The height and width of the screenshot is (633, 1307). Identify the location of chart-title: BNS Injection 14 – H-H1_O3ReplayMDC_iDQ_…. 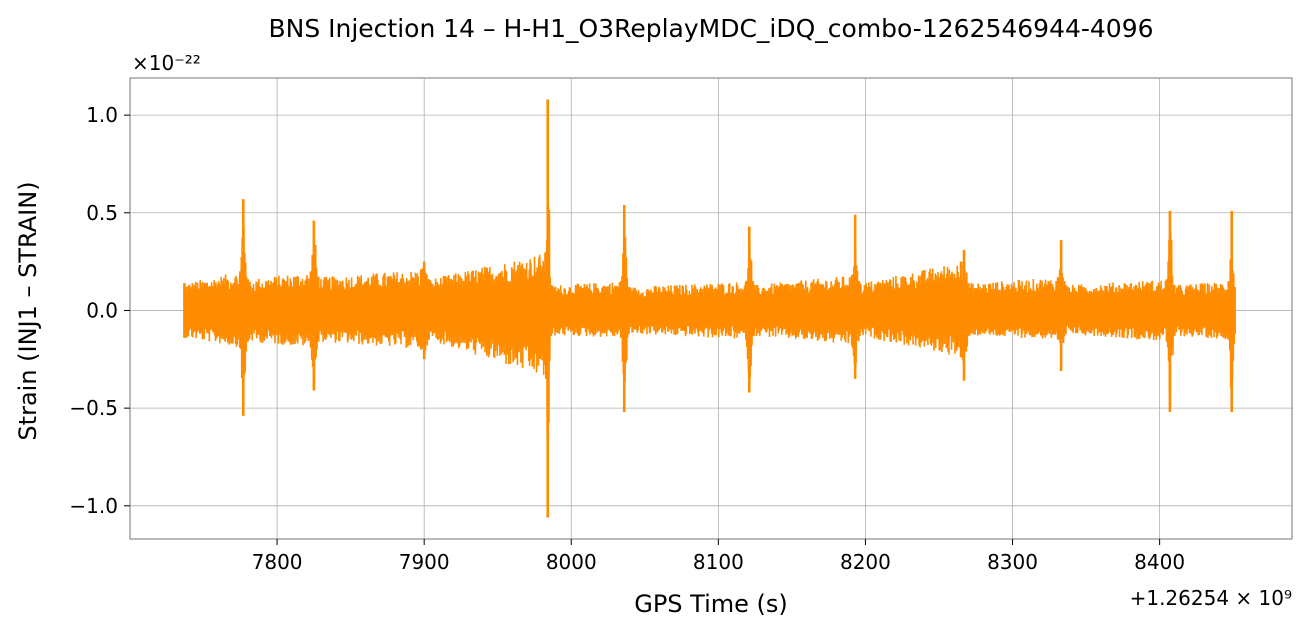
(710, 28).